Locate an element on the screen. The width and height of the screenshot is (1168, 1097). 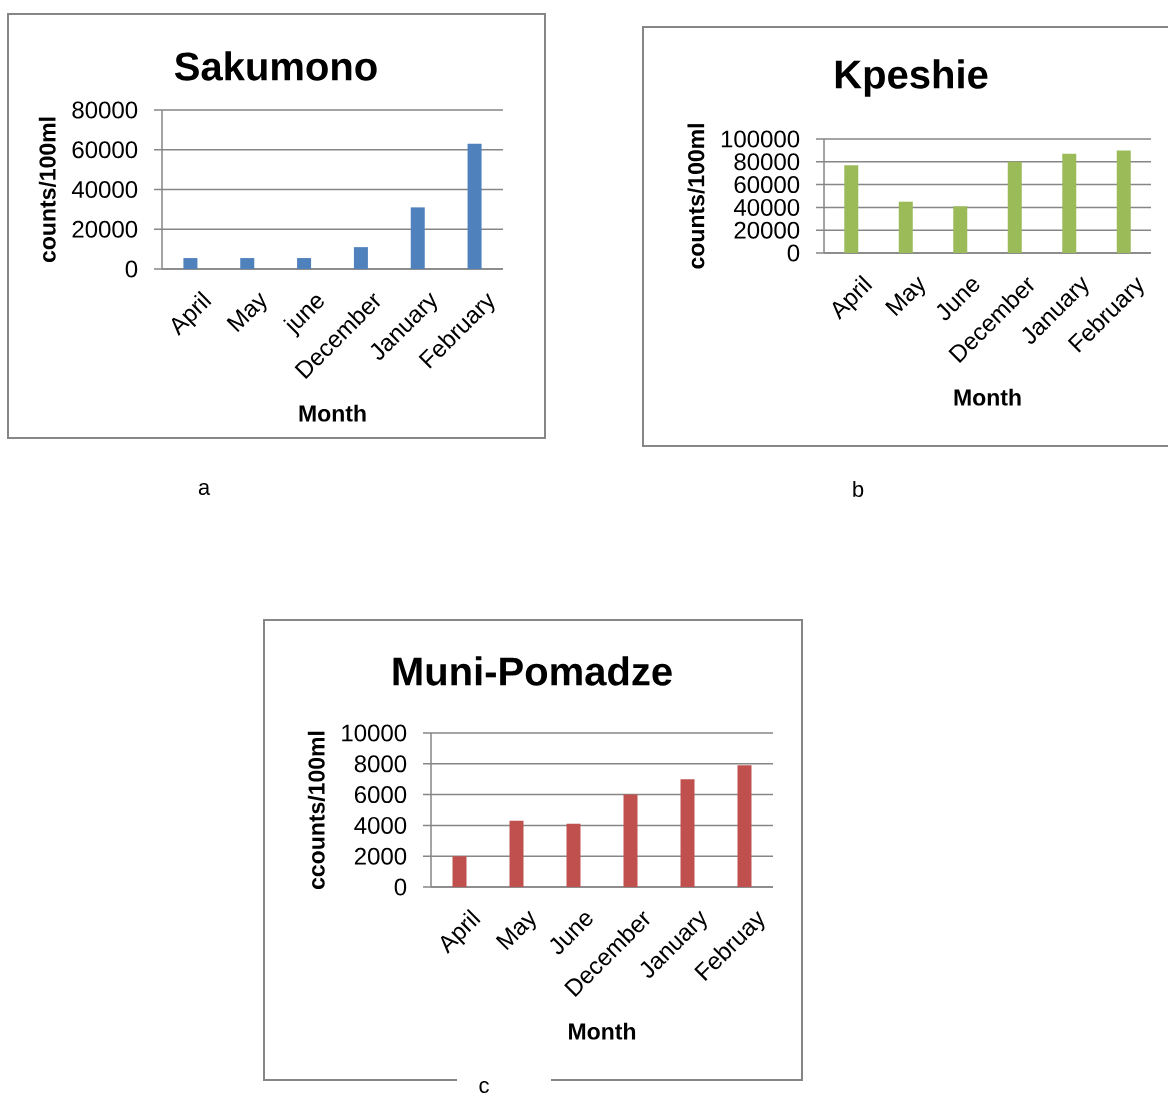
chart-title: Muni-Pomadze is located at coordinates (532, 671).